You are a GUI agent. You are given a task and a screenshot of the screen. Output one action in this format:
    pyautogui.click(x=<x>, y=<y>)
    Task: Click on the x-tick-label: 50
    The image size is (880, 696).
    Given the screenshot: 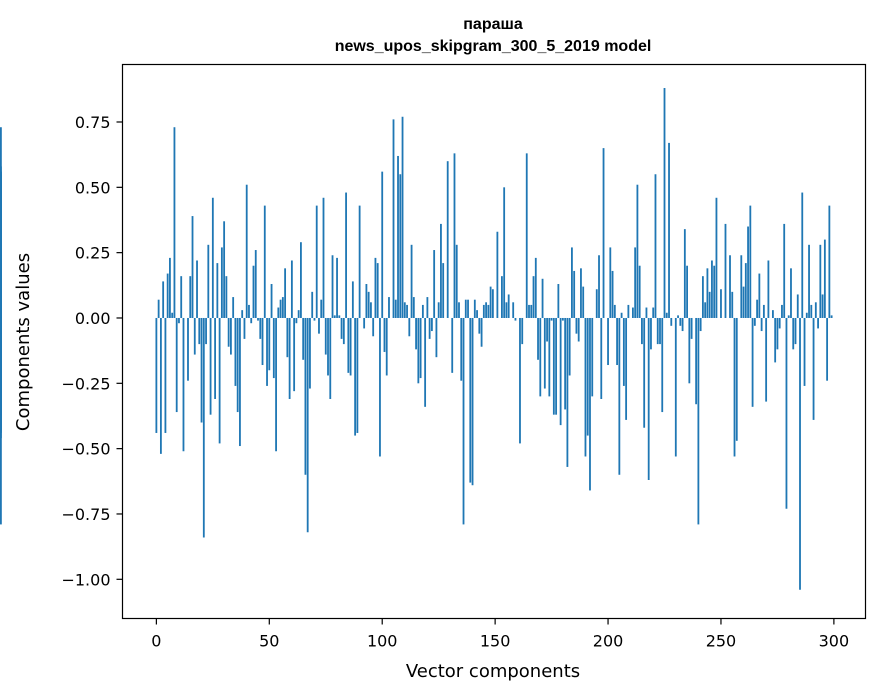 What is the action you would take?
    pyautogui.click(x=269, y=641)
    